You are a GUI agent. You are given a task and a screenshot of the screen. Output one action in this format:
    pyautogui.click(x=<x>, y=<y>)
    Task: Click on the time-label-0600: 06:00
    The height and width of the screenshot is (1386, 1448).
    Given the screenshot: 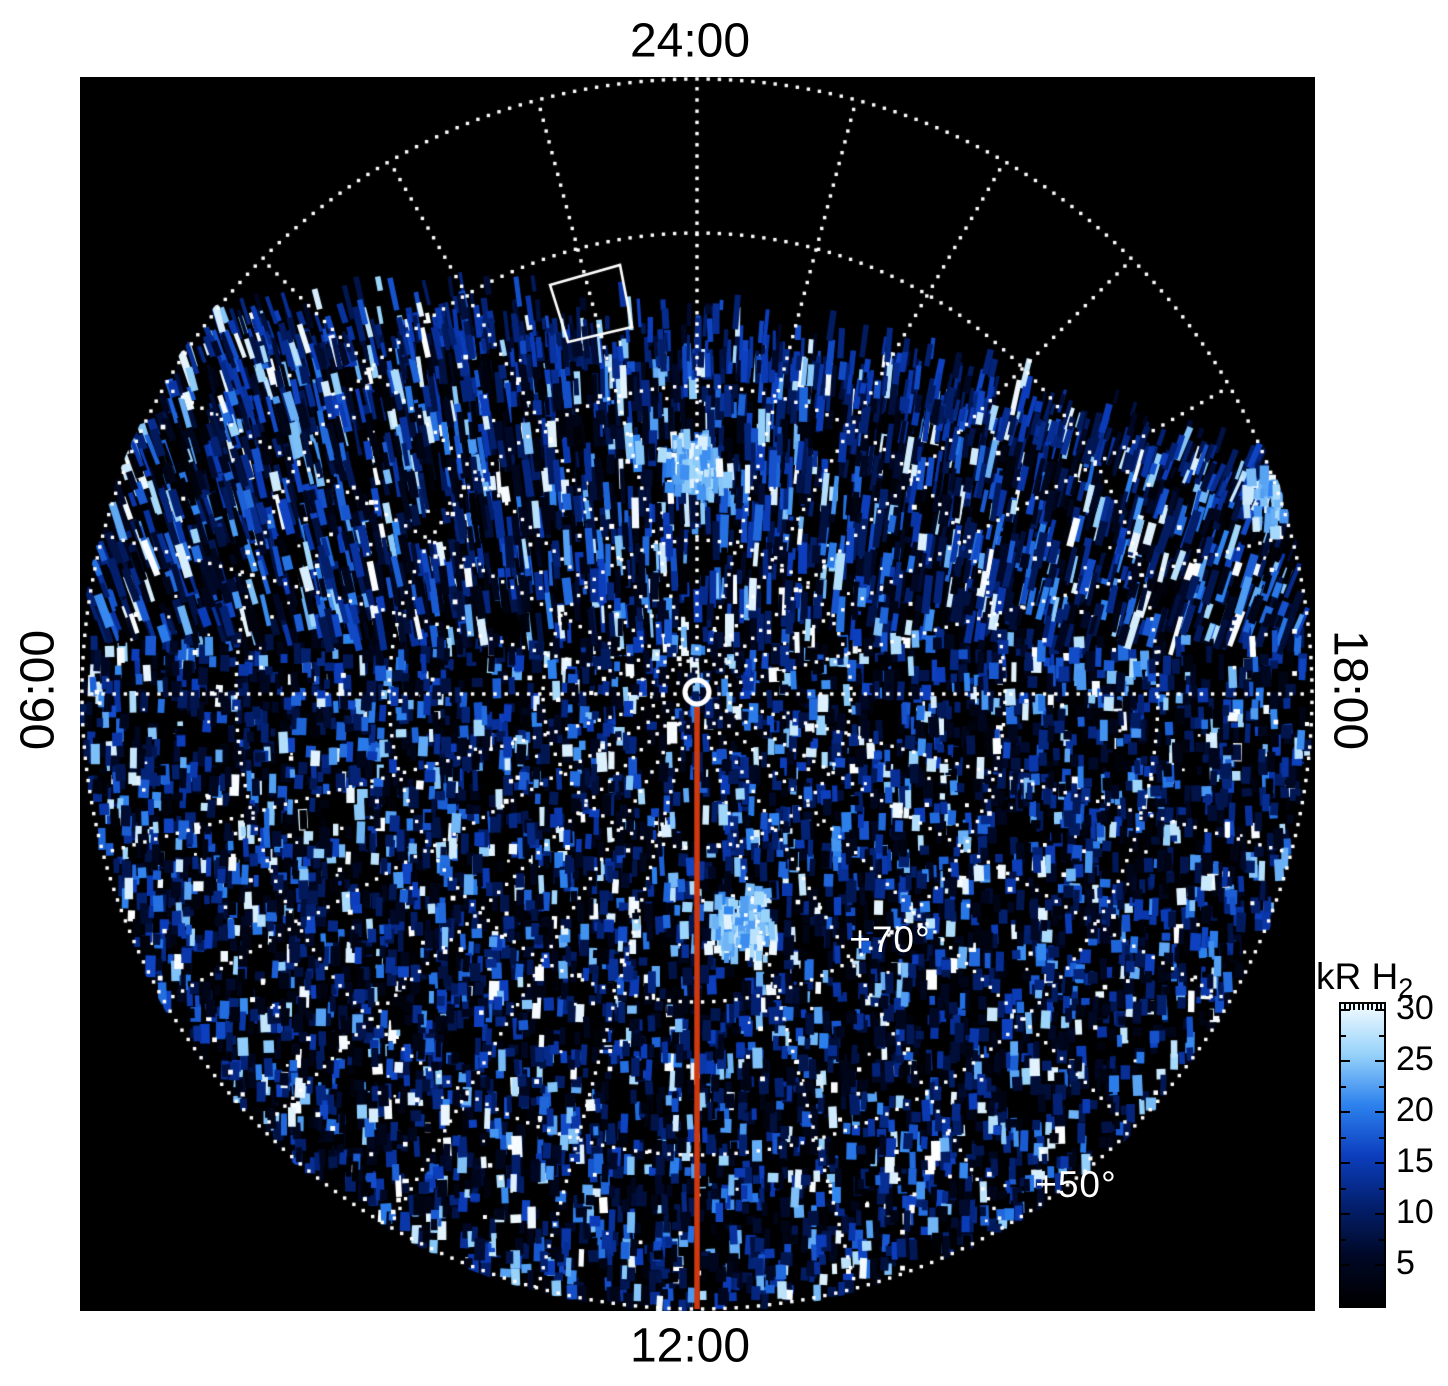 What is the action you would take?
    pyautogui.click(x=38, y=690)
    